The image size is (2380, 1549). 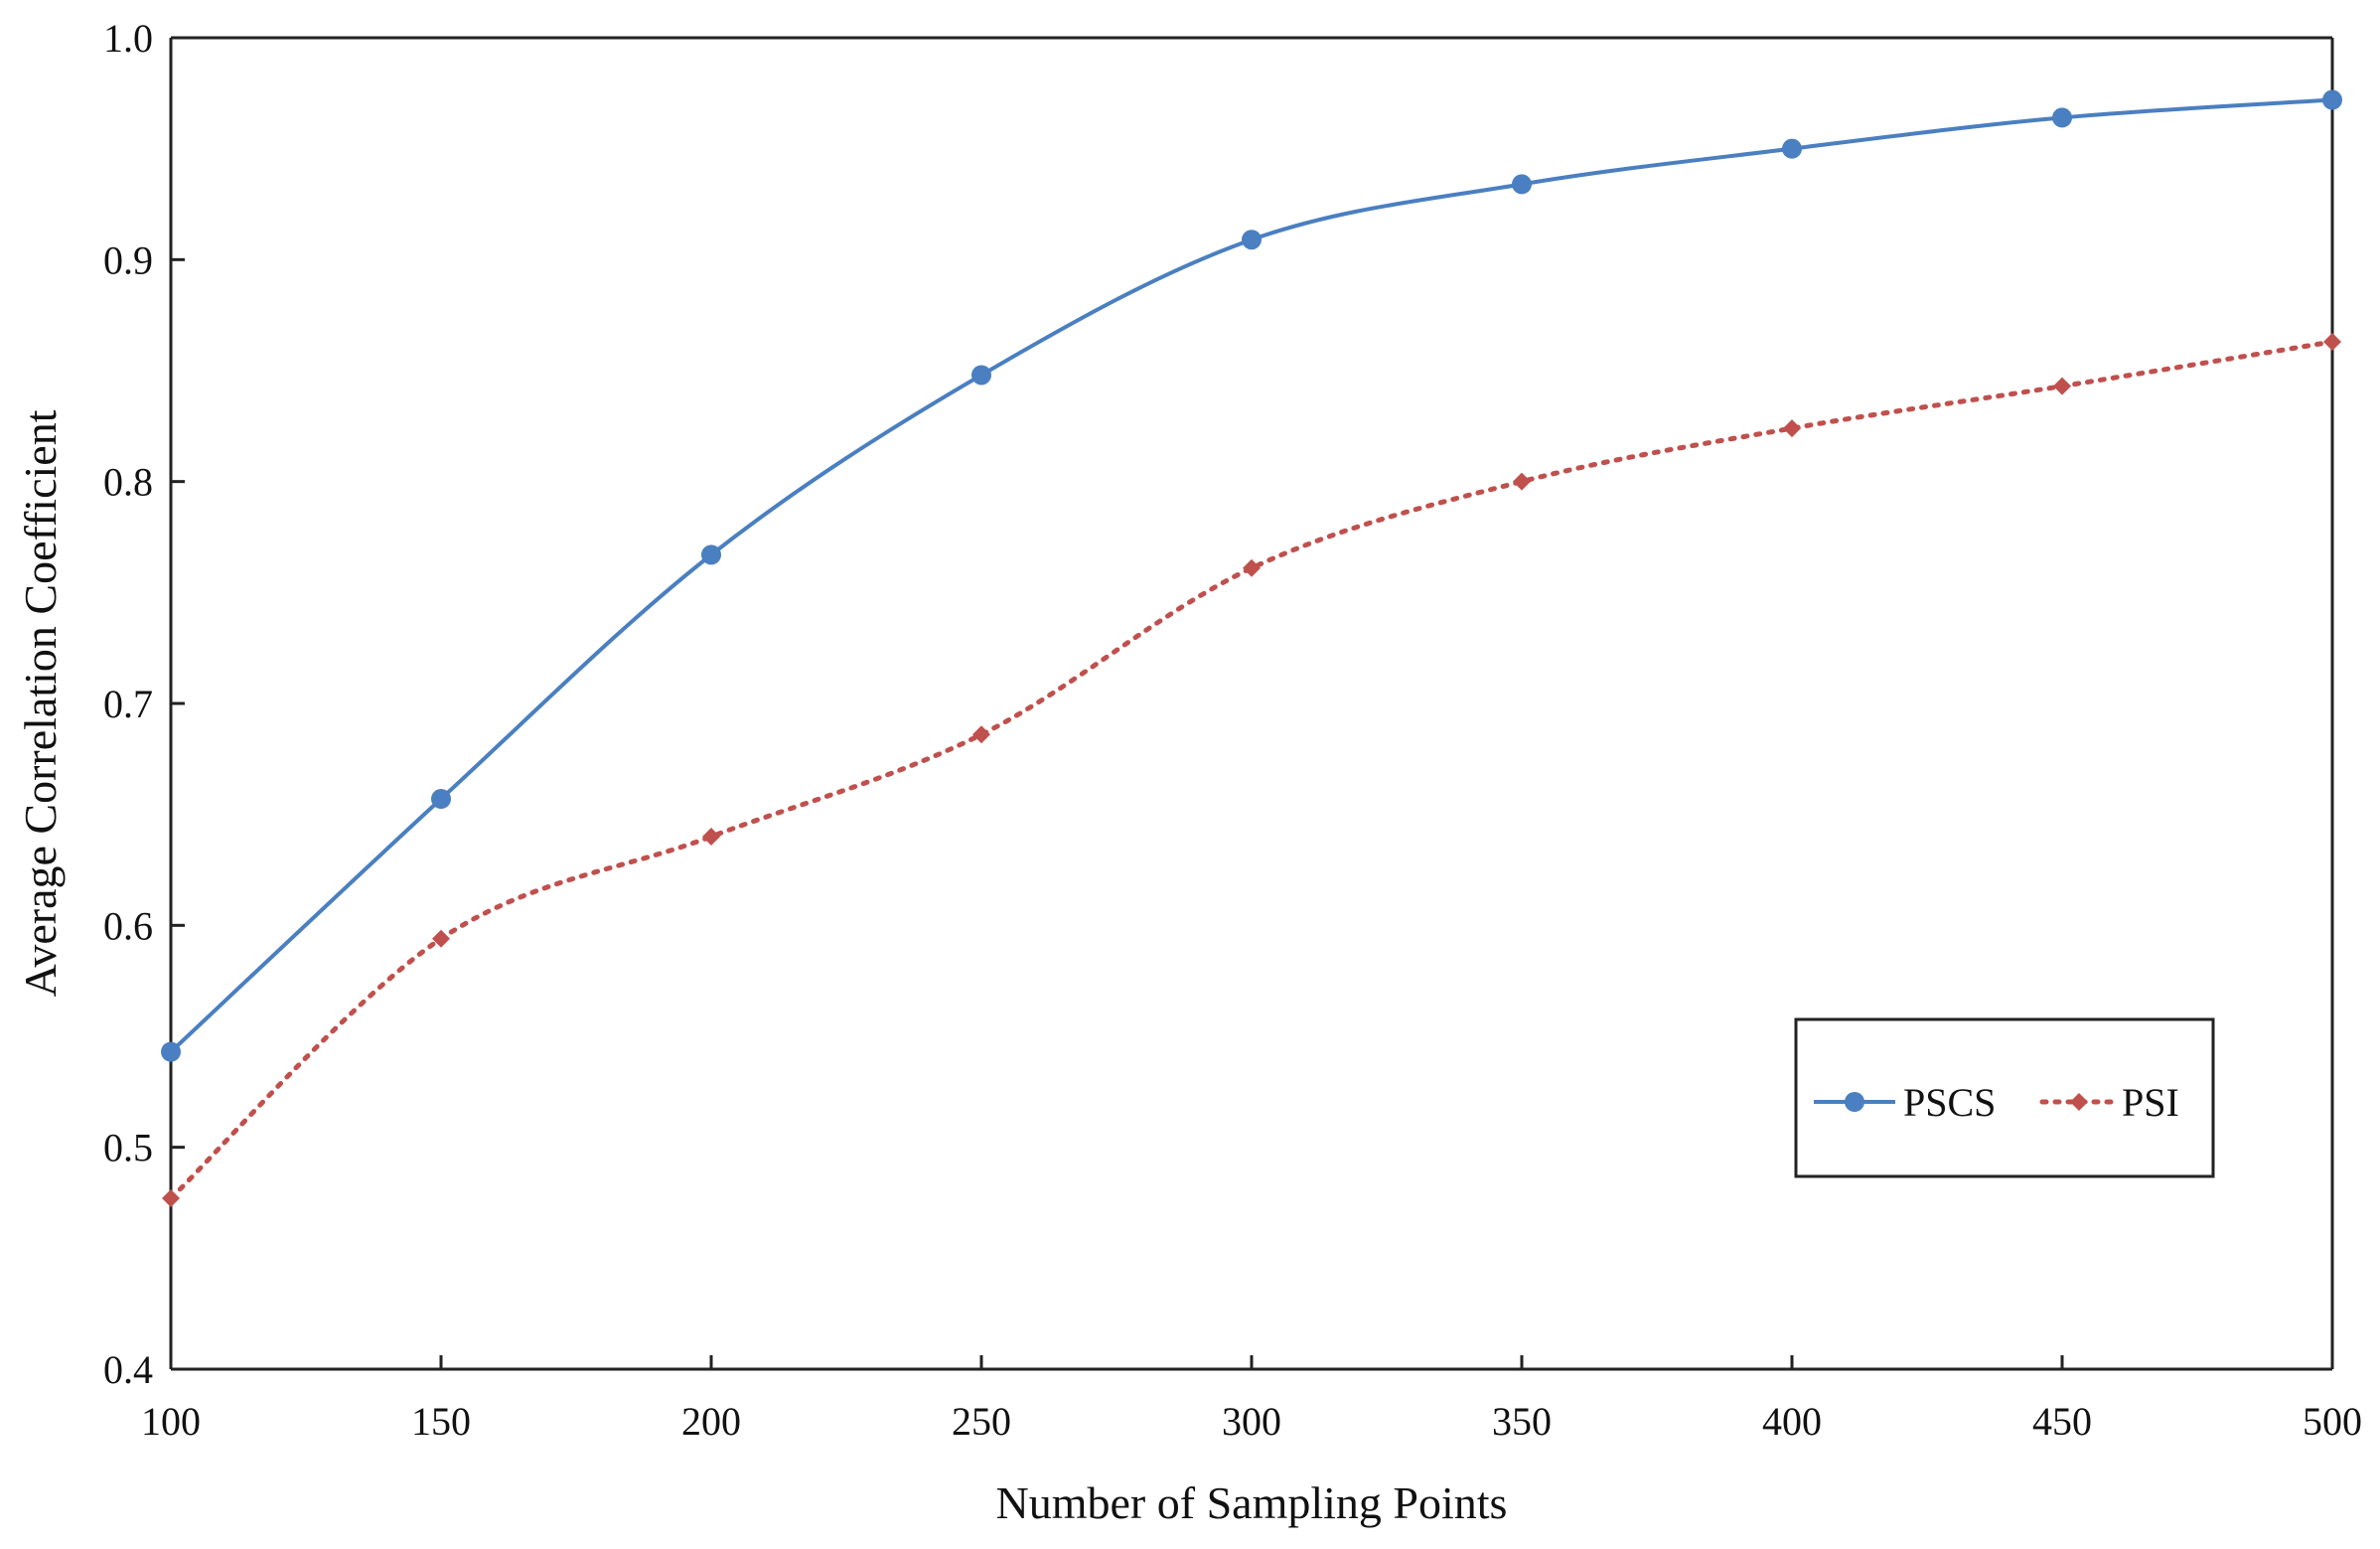 I want to click on x-tick-label: 100, so click(x=171, y=1421).